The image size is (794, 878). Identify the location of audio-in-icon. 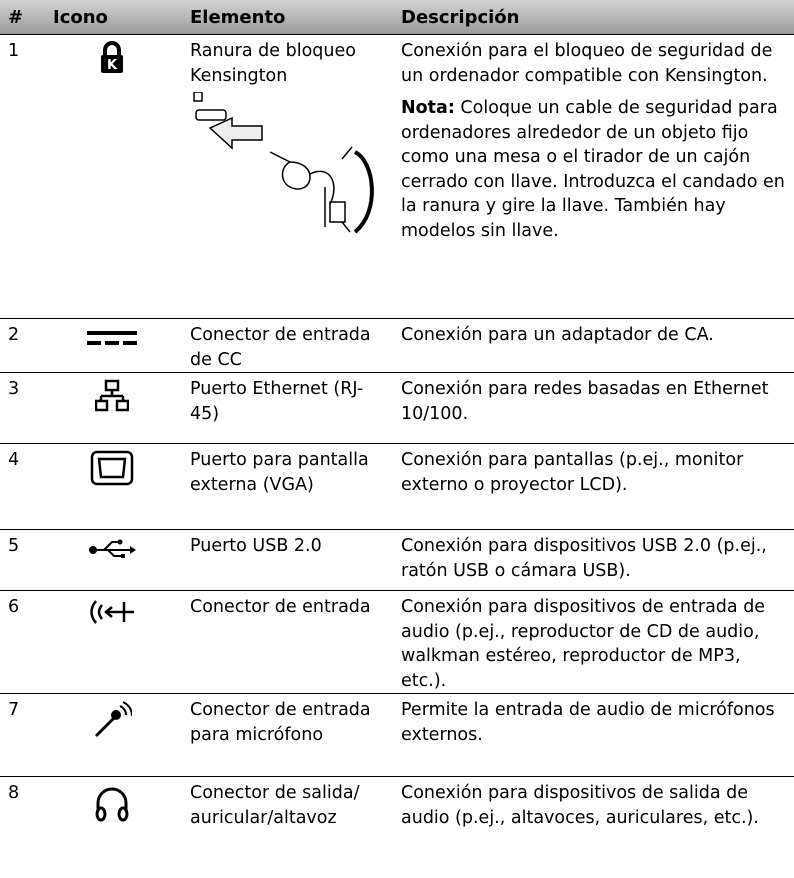
(111, 612).